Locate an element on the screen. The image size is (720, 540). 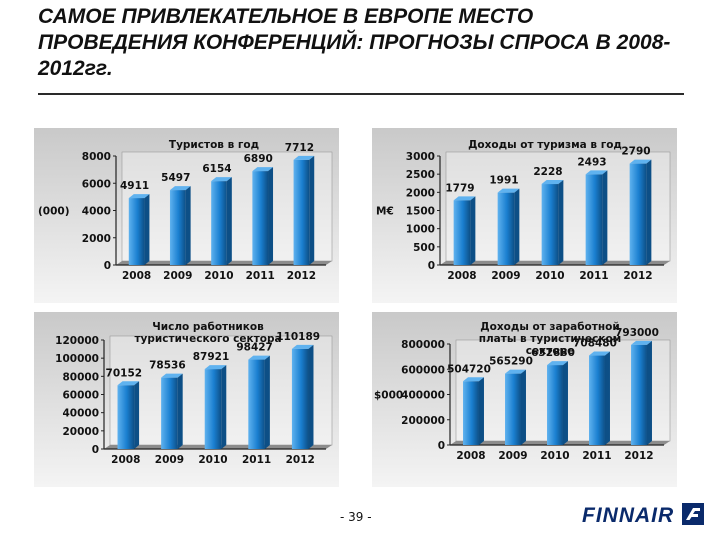
y-tick-label: 40000 is located at coordinates (80, 414).